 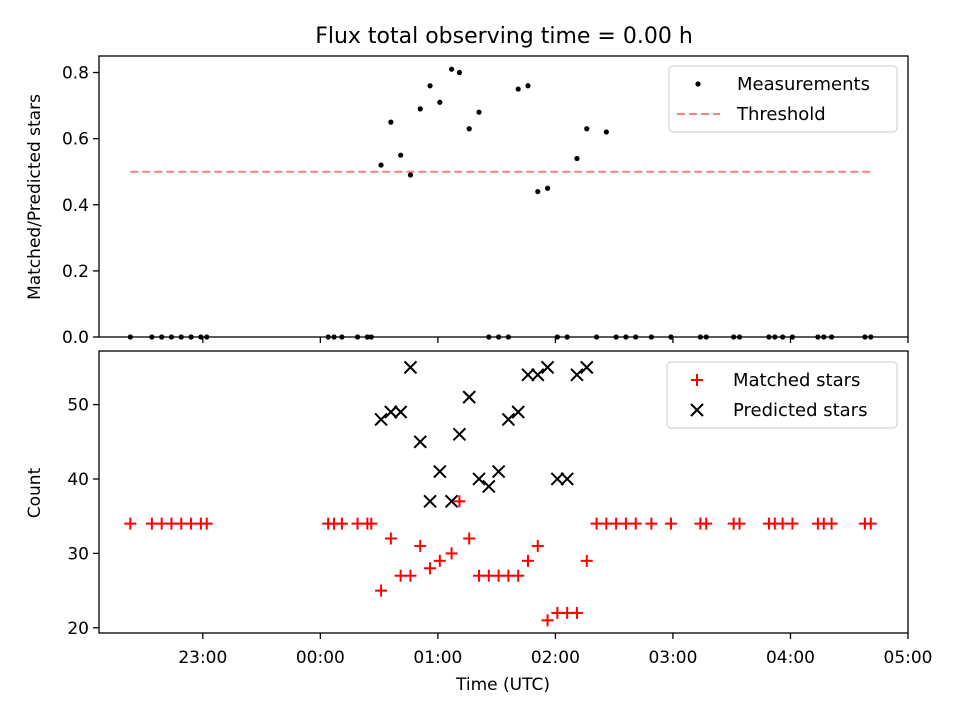 I want to click on count-x-tick-label: 23:00, so click(x=202, y=658).